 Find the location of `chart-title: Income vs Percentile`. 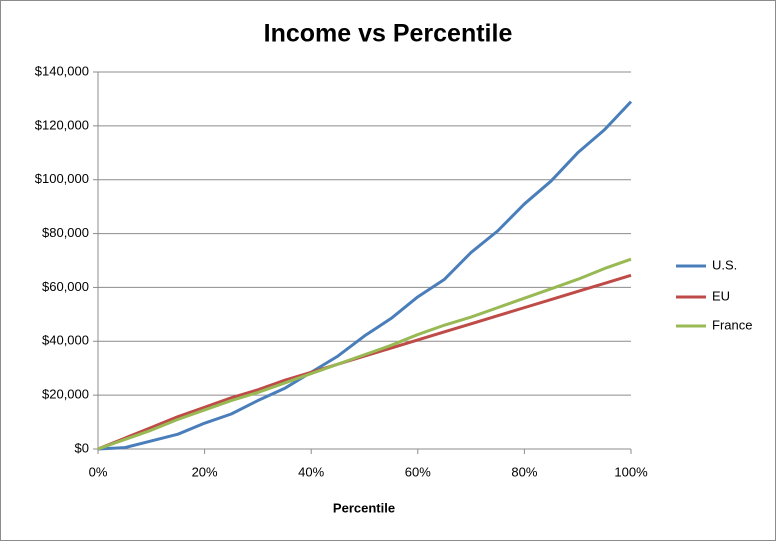

chart-title: Income vs Percentile is located at coordinates (388, 34).